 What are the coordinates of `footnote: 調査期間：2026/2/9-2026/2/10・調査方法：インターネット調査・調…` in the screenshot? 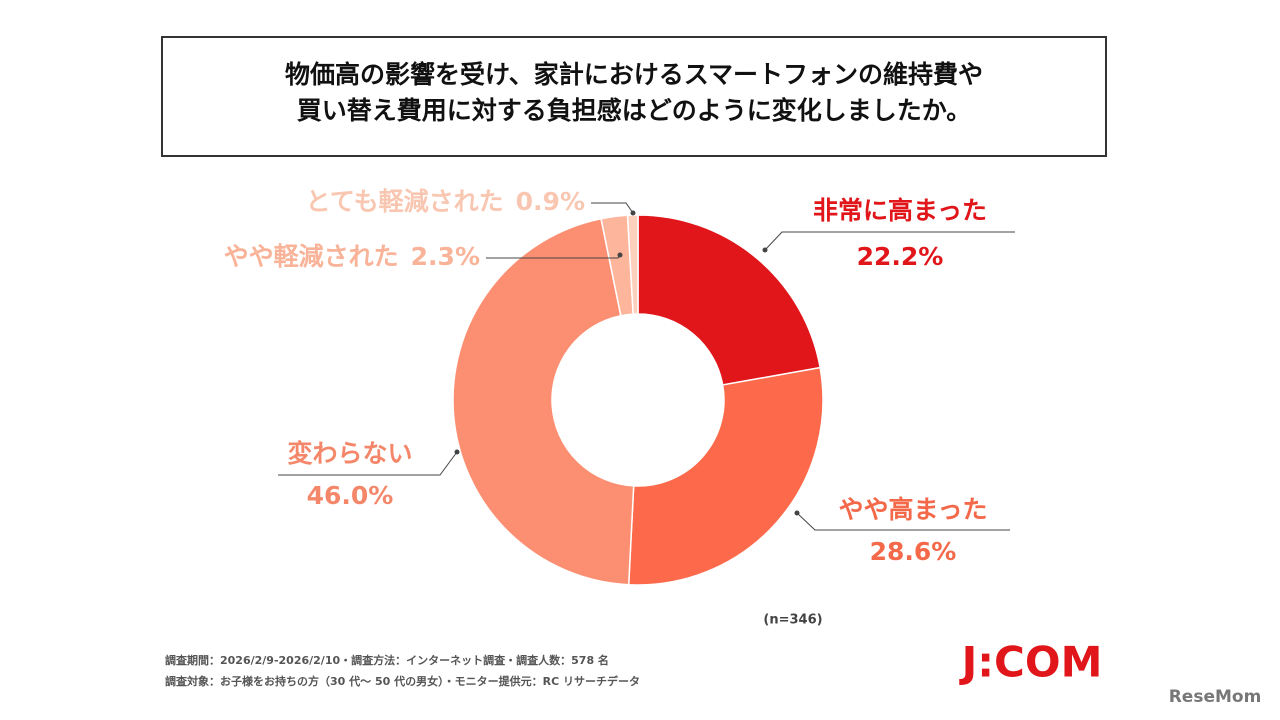 It's located at (387, 660).